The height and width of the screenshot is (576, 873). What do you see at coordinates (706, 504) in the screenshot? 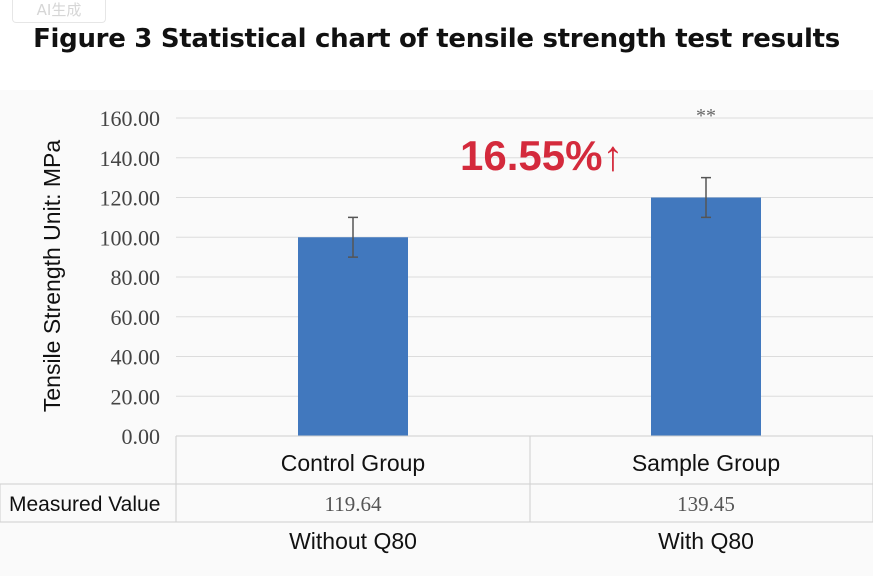
I see `measured-value-sample: 139.45` at bounding box center [706, 504].